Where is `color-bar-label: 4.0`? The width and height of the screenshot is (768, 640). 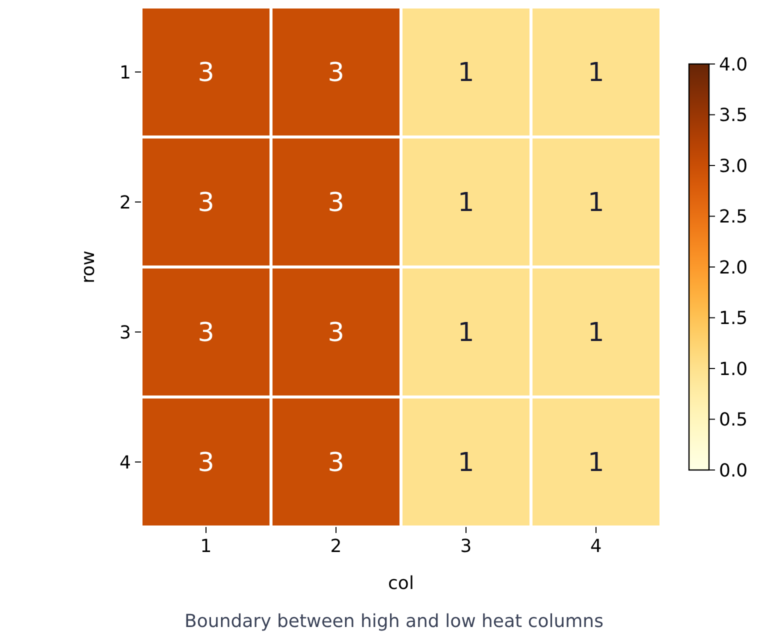
color-bar-label: 4.0 is located at coordinates (733, 65).